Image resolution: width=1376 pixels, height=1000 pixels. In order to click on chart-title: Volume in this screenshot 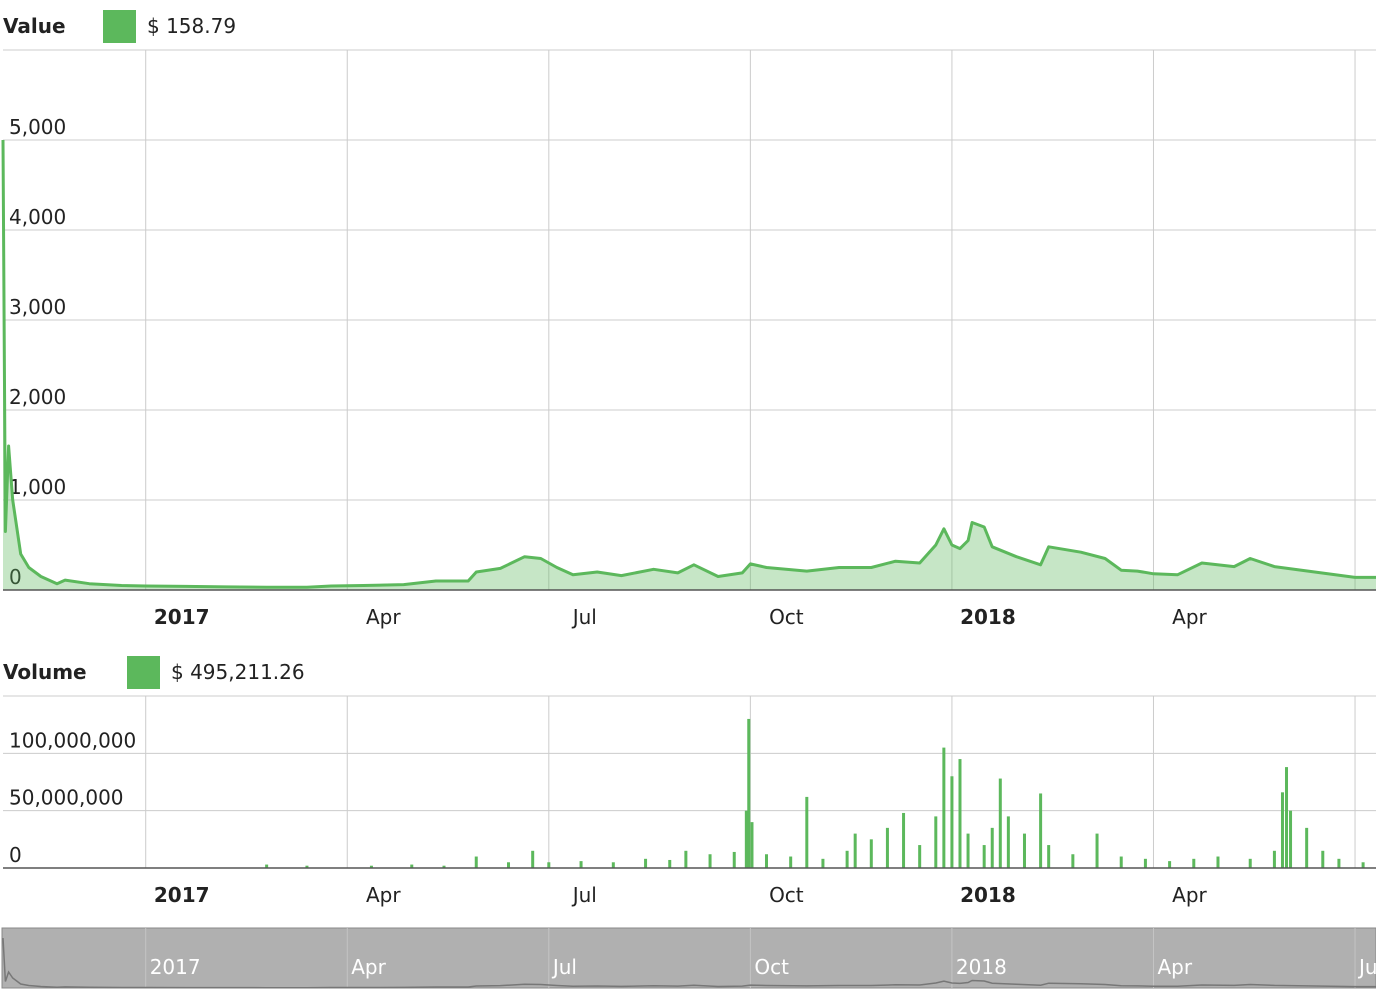, I will do `click(45, 672)`.